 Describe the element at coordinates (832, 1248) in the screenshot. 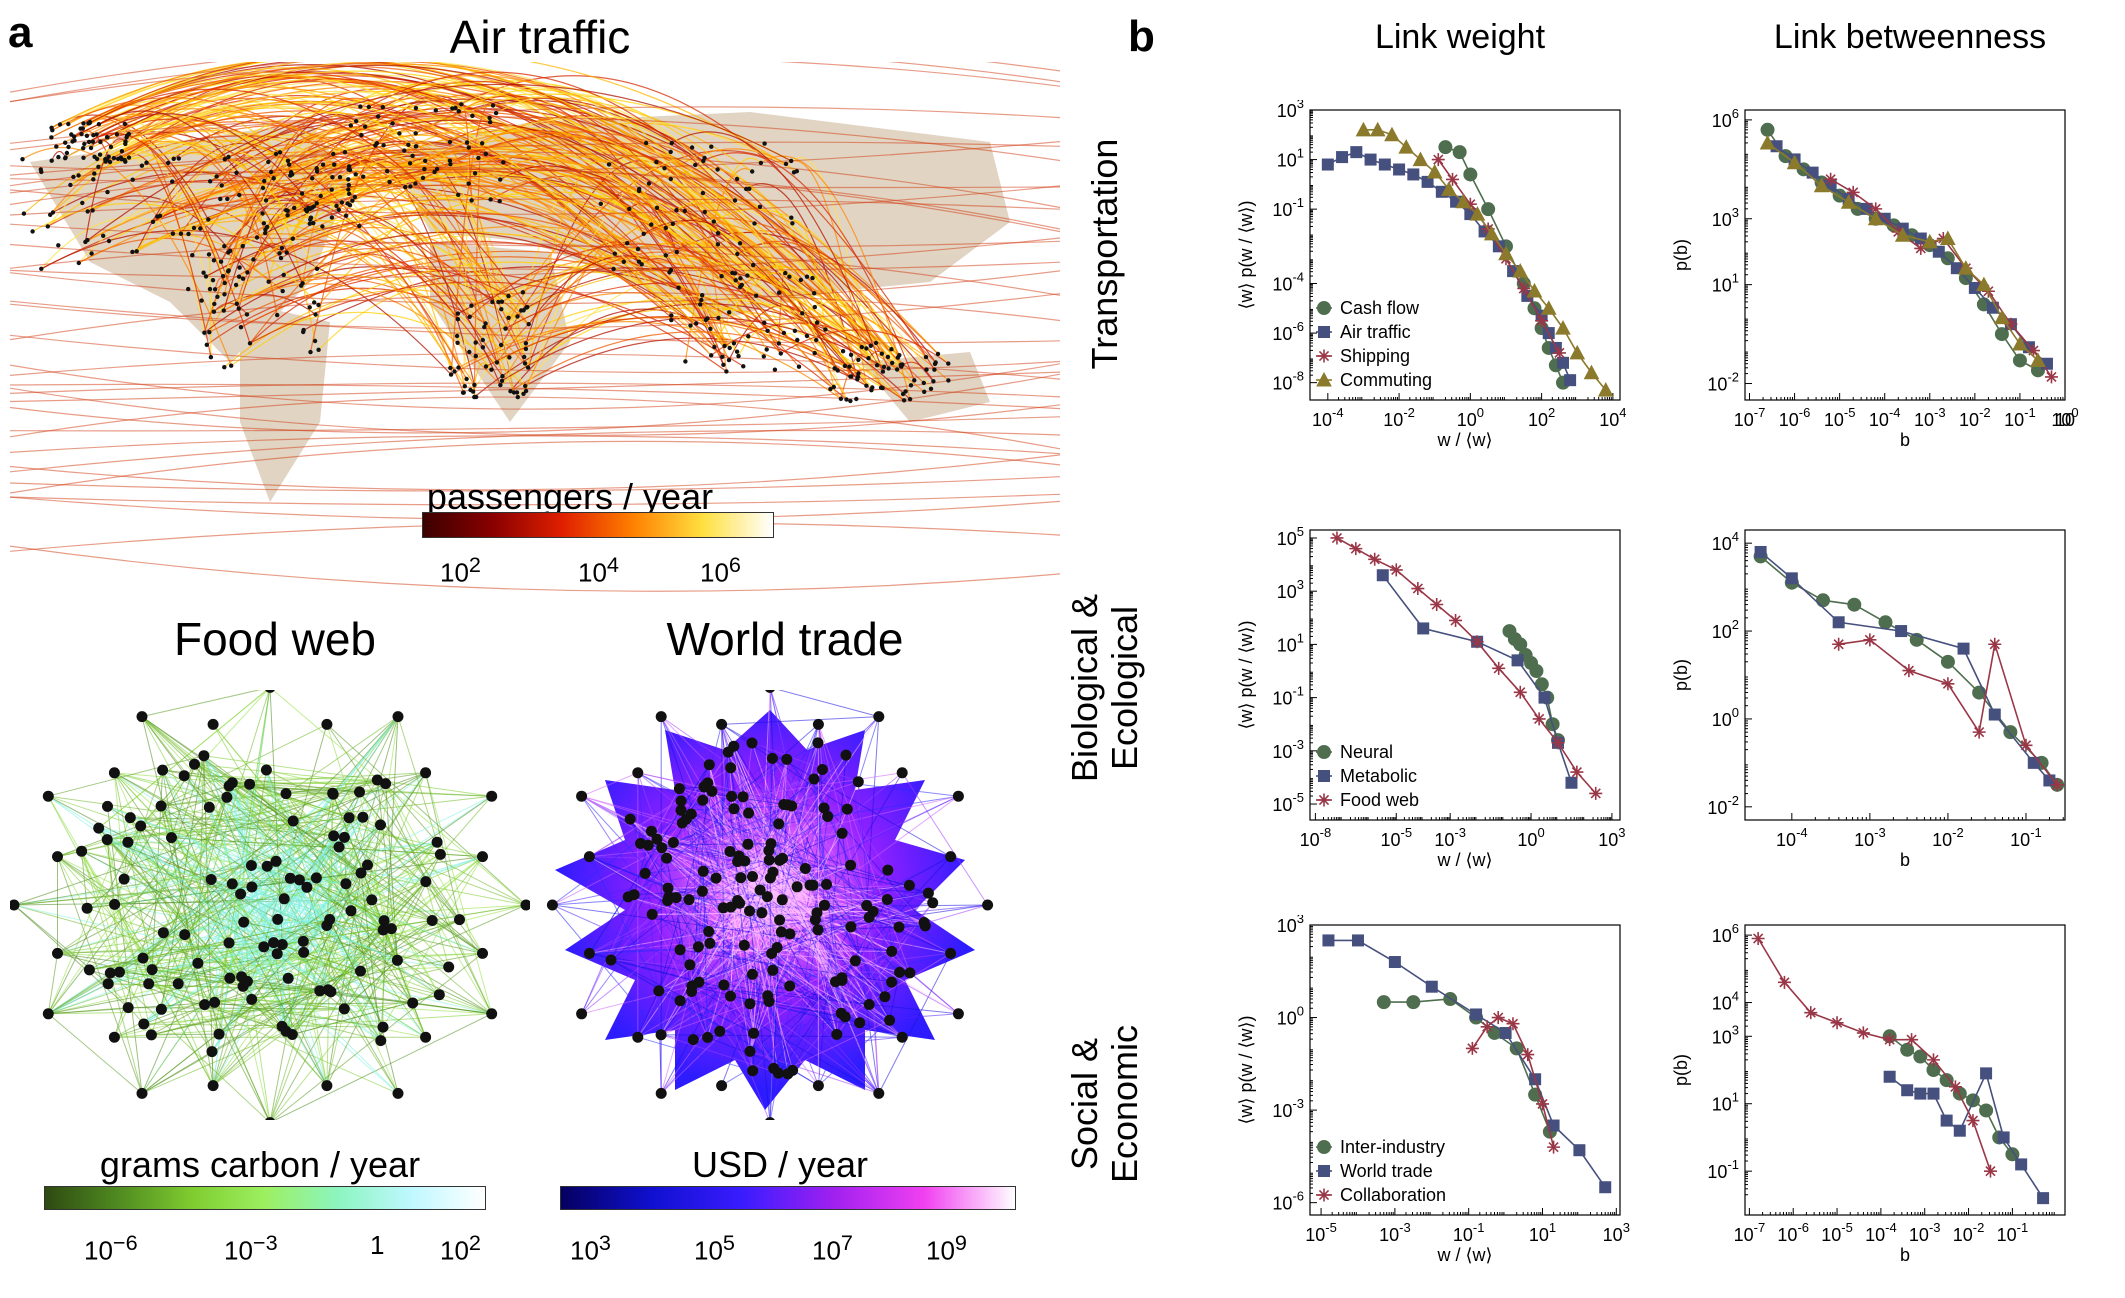

I see `trade-cb-tick-3: 107` at that location.